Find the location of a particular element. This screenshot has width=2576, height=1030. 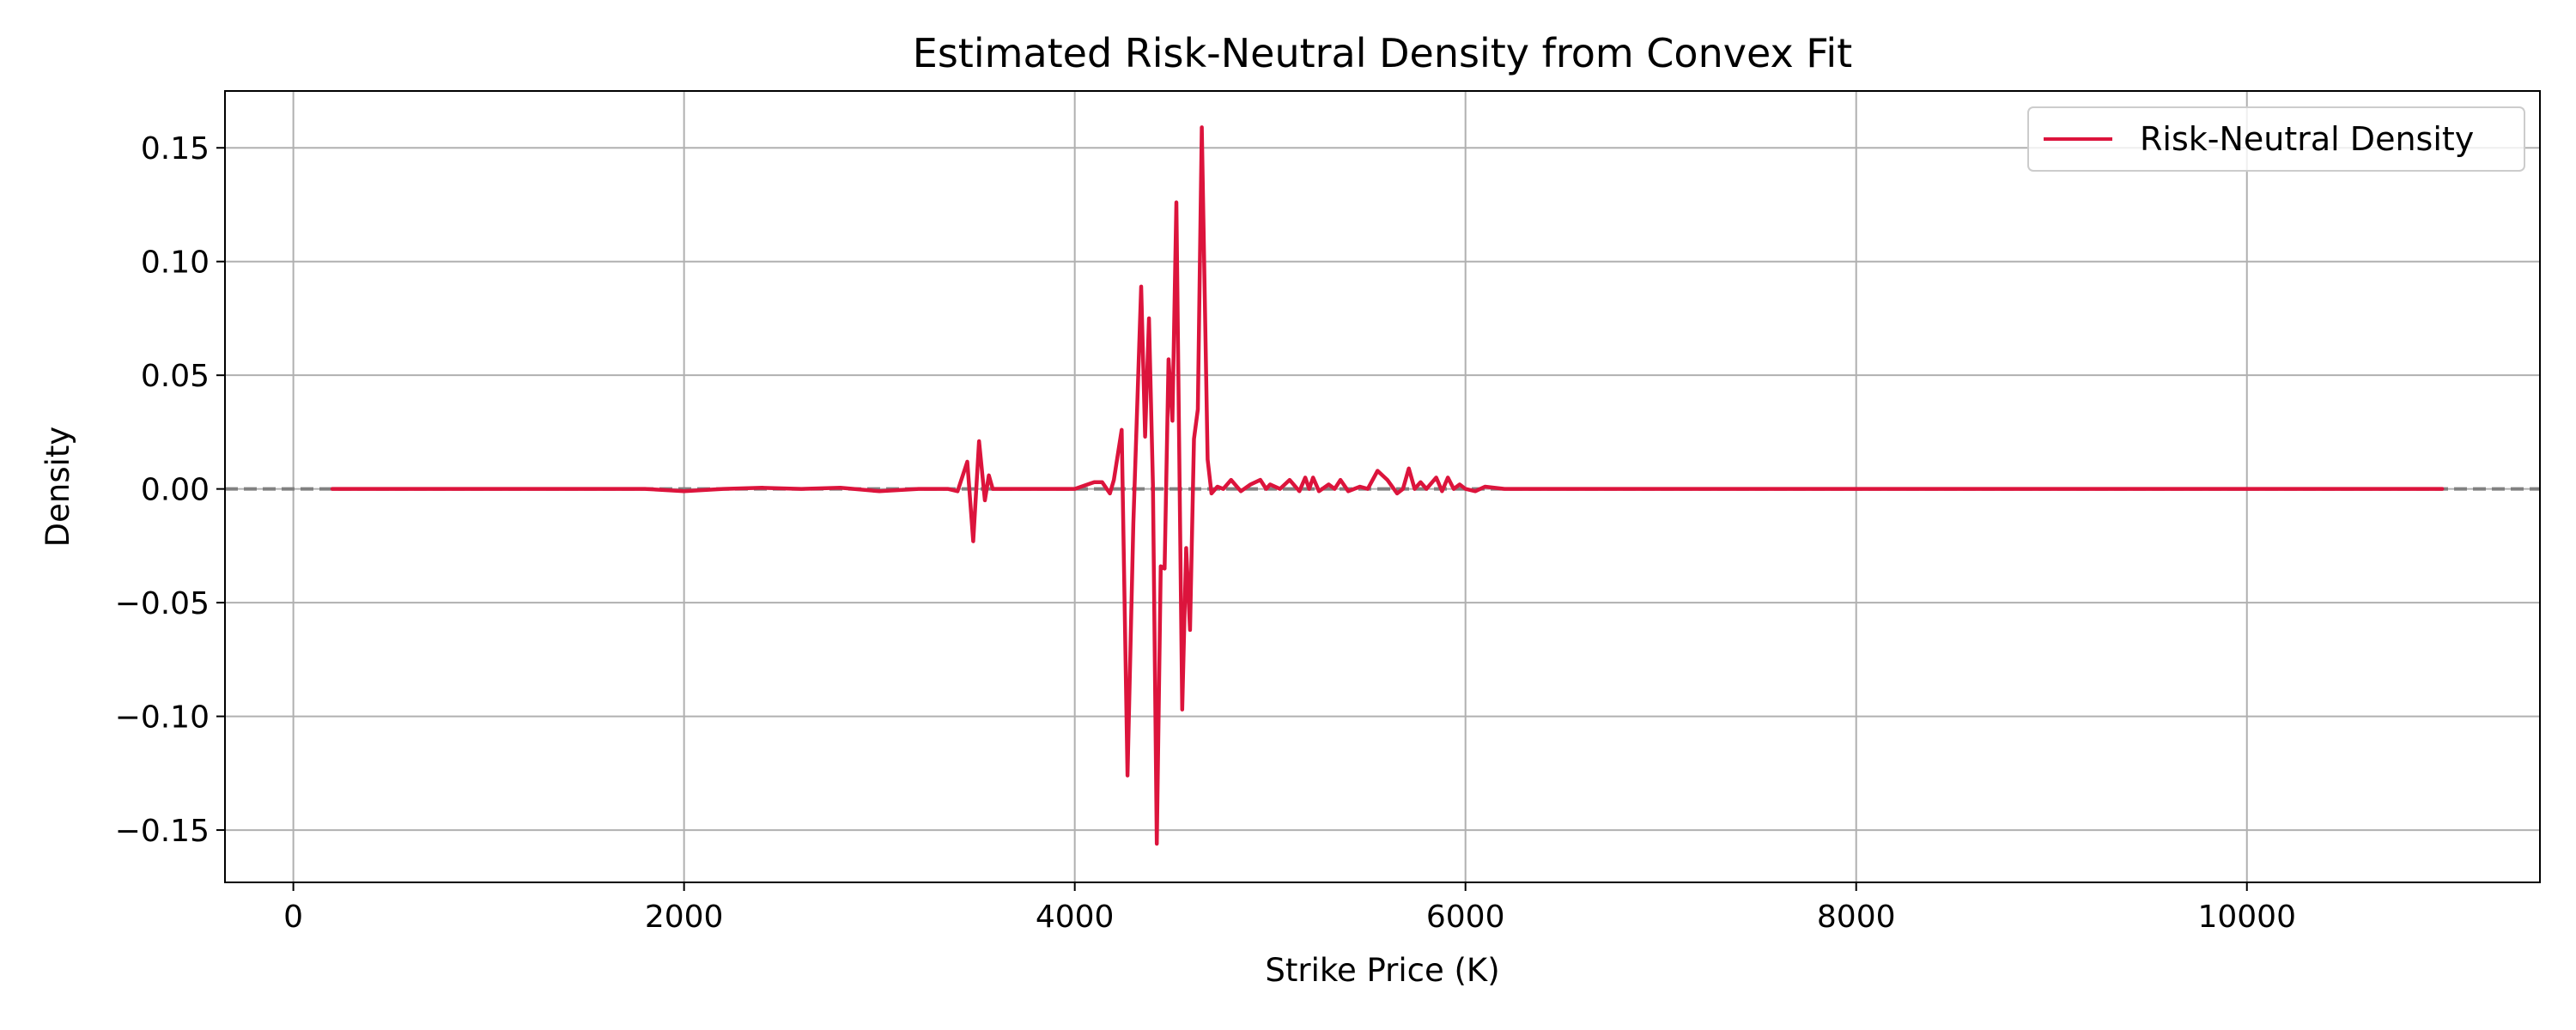

y-tick-label: −0.10 is located at coordinates (162, 718).